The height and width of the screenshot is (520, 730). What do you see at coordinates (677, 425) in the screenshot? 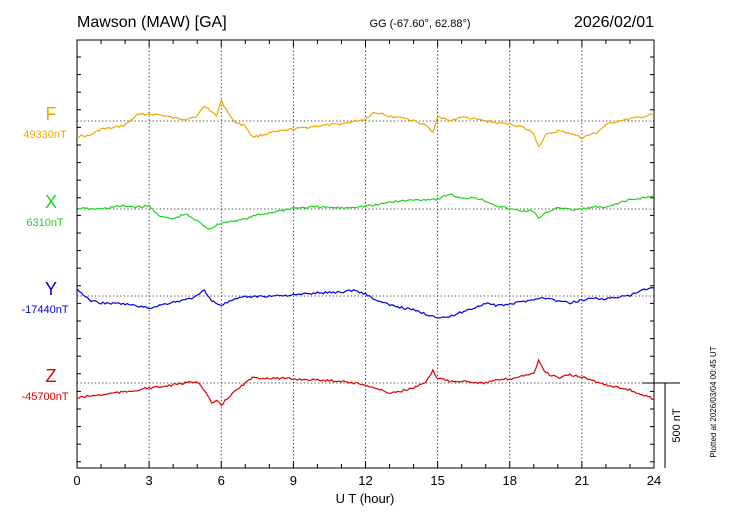
I see `scale-bar-label: 500 nT` at bounding box center [677, 425].